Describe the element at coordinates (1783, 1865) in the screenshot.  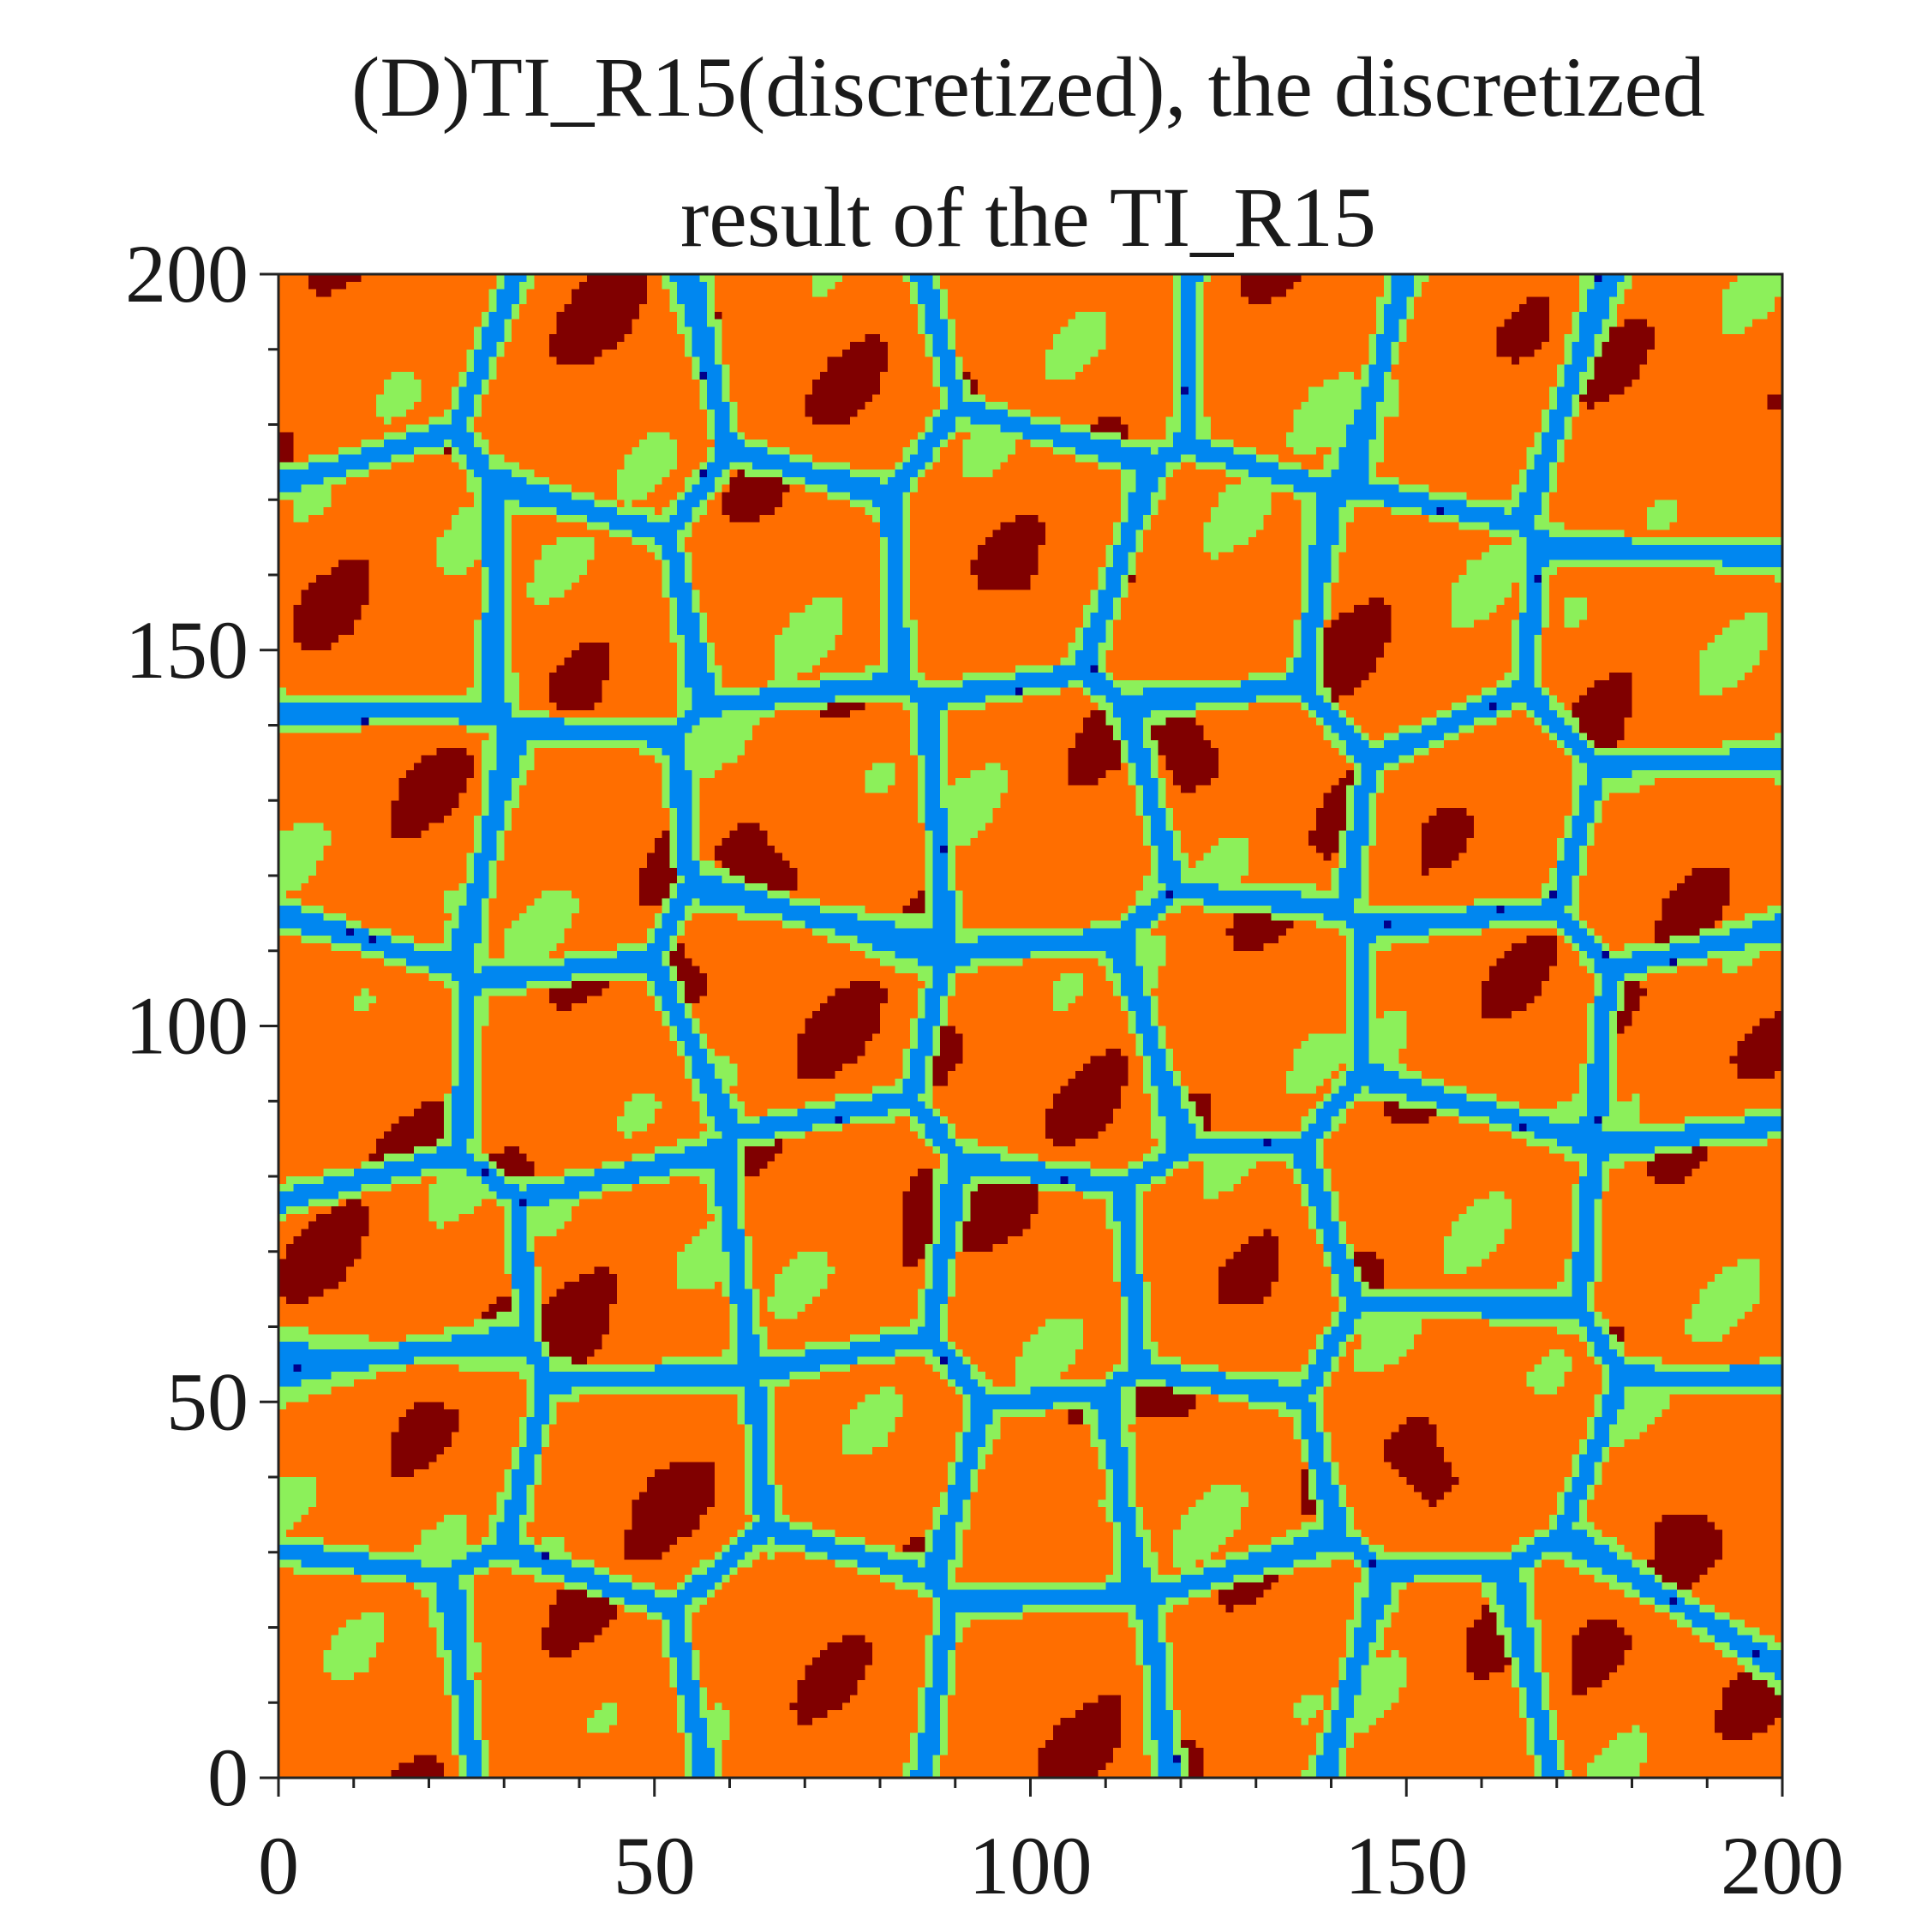
I see `x-tick-label: 200` at that location.